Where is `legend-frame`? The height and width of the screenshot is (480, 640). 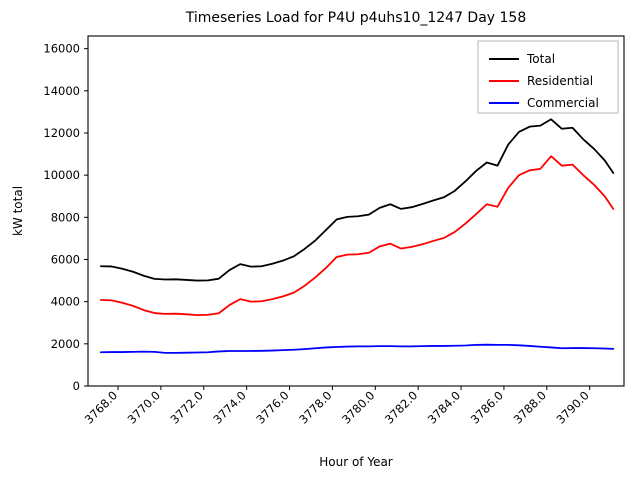 legend-frame is located at coordinates (548, 77).